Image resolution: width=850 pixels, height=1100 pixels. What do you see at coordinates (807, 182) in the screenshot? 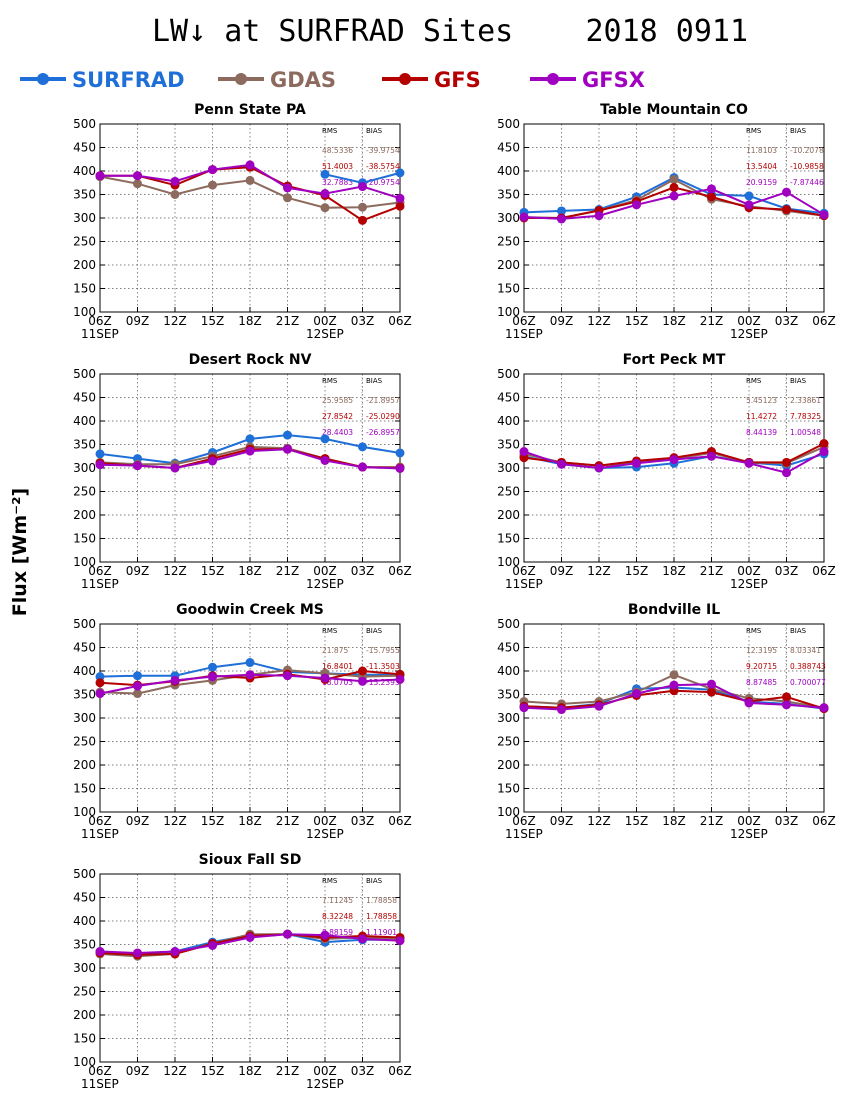
I see `stats-bias-value: -7.87446` at bounding box center [807, 182].